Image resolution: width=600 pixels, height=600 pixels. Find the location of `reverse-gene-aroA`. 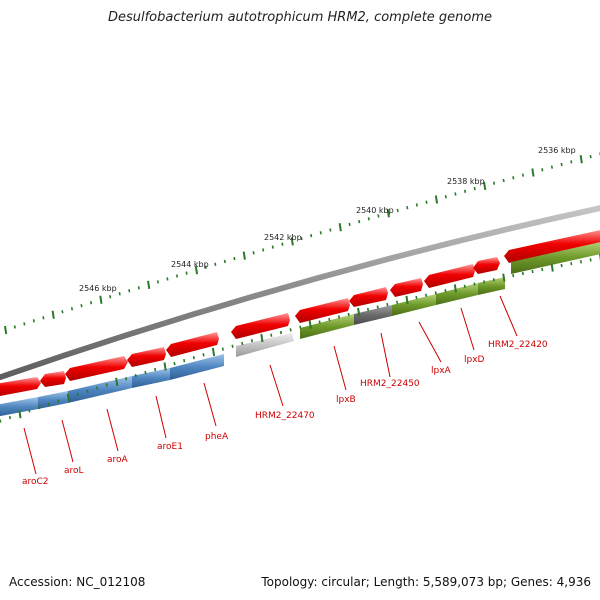

reverse-gene-aroA is located at coordinates (100, 389).